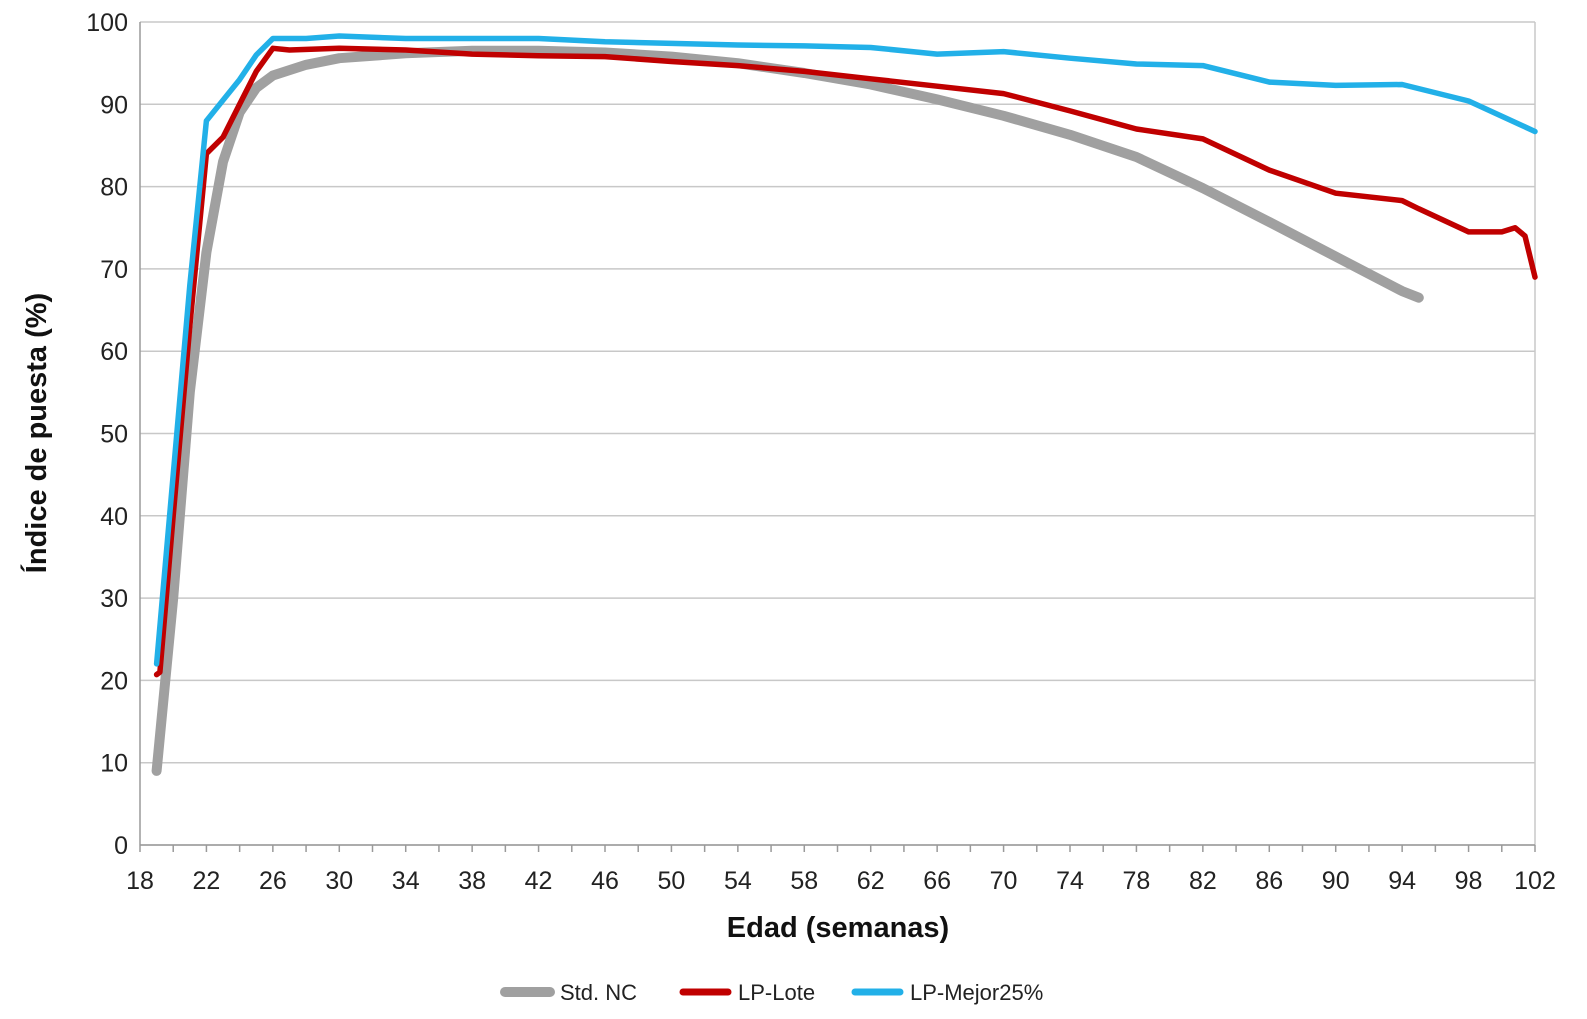  What do you see at coordinates (738, 881) in the screenshot?
I see `x-tick-label: 54` at bounding box center [738, 881].